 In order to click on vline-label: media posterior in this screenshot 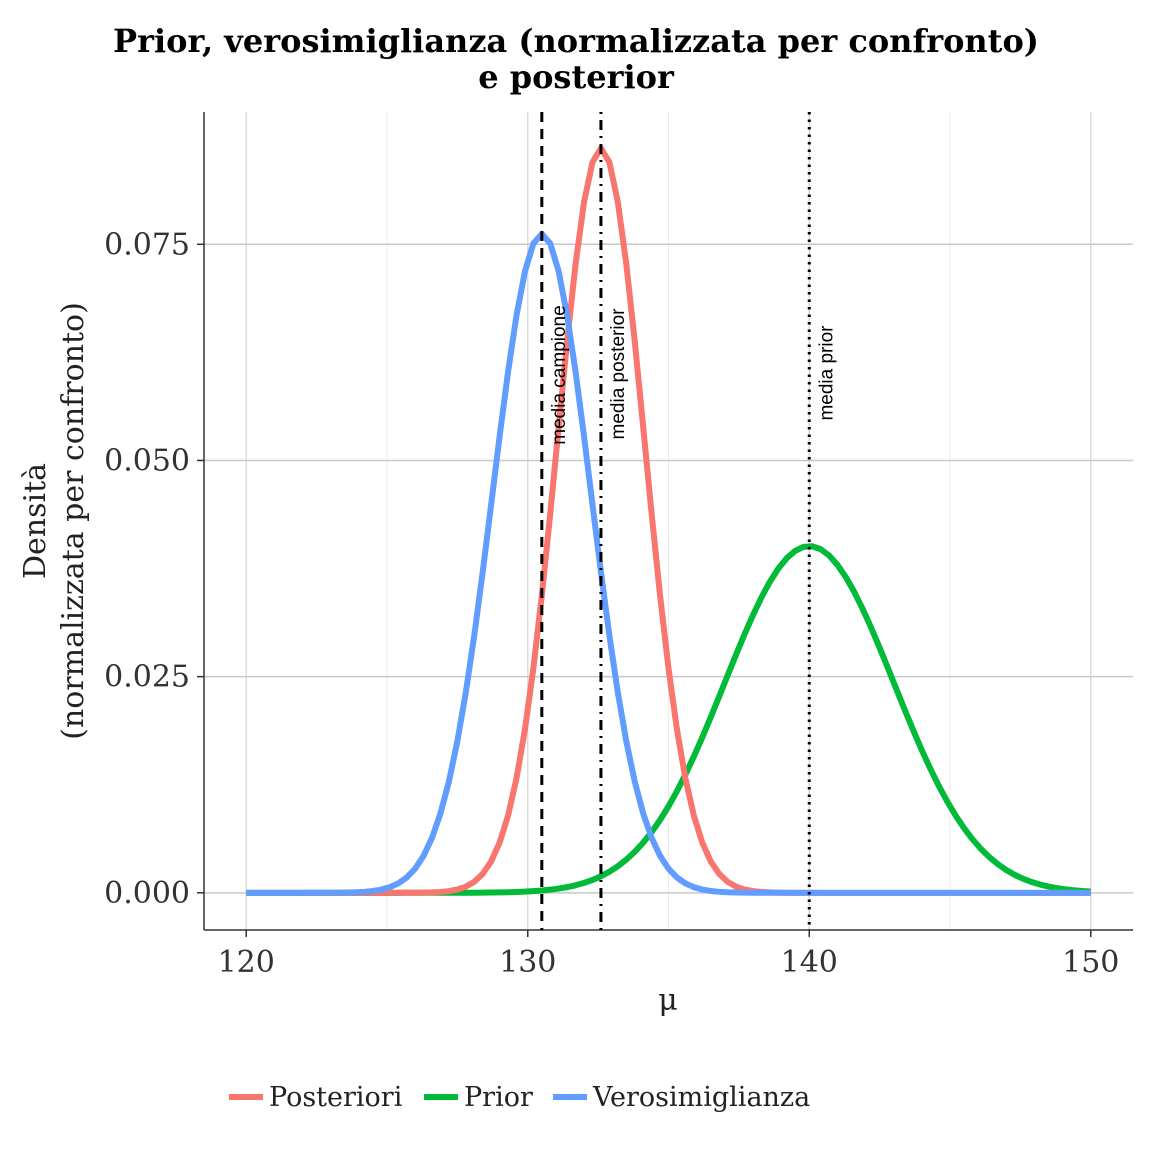, I will do `click(618, 374)`.